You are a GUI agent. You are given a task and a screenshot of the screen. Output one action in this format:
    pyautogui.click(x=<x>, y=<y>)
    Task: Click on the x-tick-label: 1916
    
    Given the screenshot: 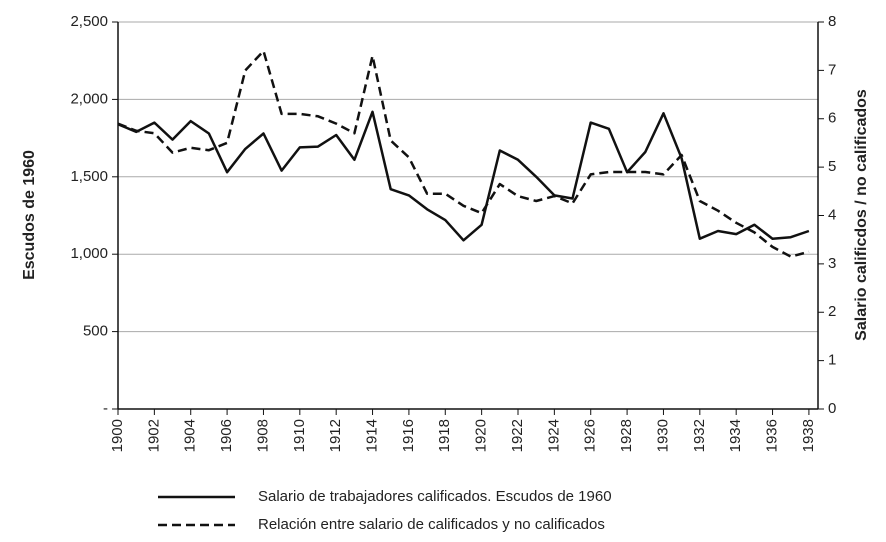 What is the action you would take?
    pyautogui.click(x=408, y=435)
    